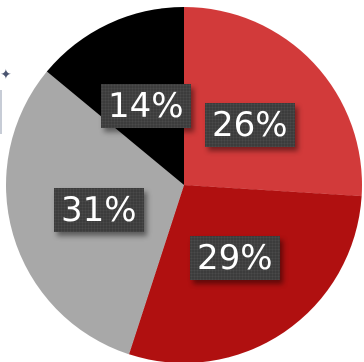 This screenshot has height=362, width=364. What do you see at coordinates (99, 210) in the screenshot?
I see `data-label-31: 31%` at bounding box center [99, 210].